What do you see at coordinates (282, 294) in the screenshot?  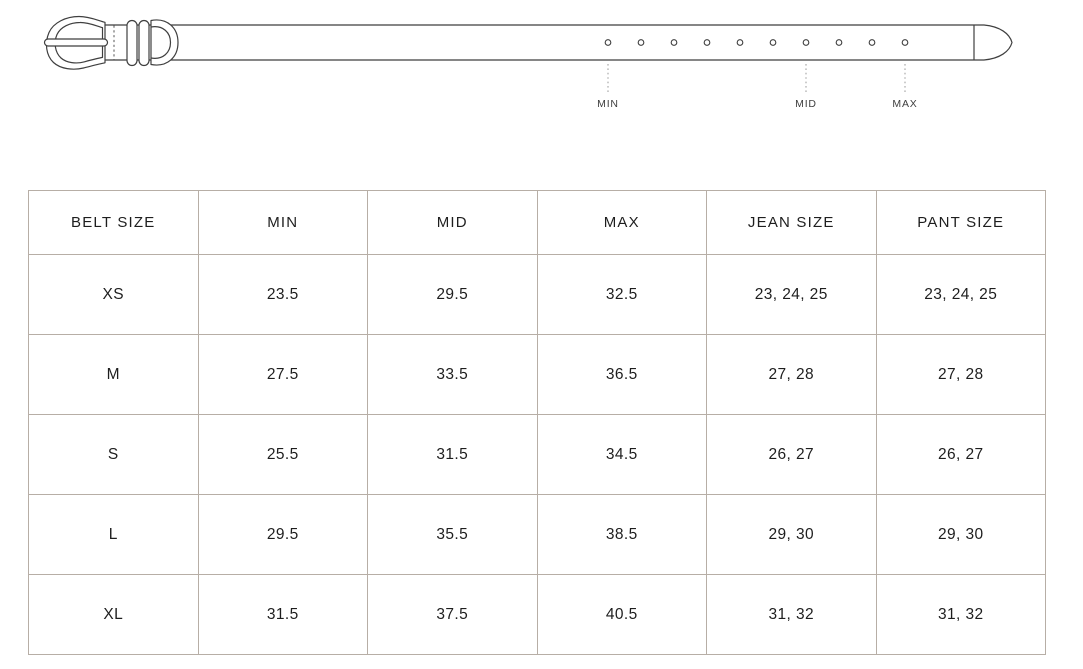 I see `cell-min: 23.5` at bounding box center [282, 294].